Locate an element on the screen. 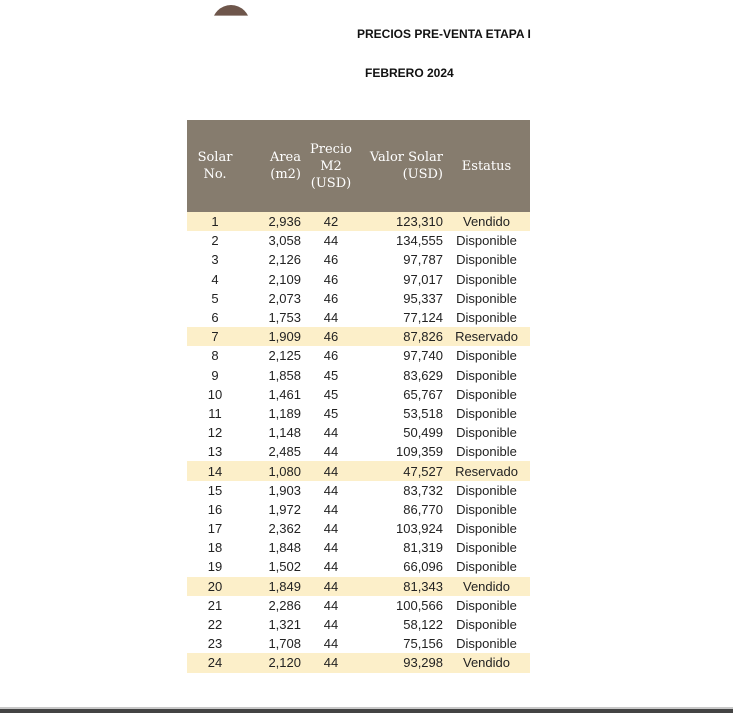 Image resolution: width=733 pixels, height=713 pixels. column-header-line: M2 is located at coordinates (331, 166).